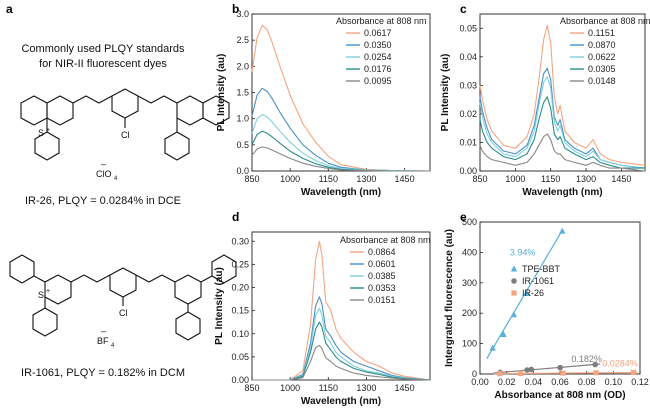 The width and height of the screenshot is (650, 411). I want to click on y-tick-label: 0.0, so click(242, 171).